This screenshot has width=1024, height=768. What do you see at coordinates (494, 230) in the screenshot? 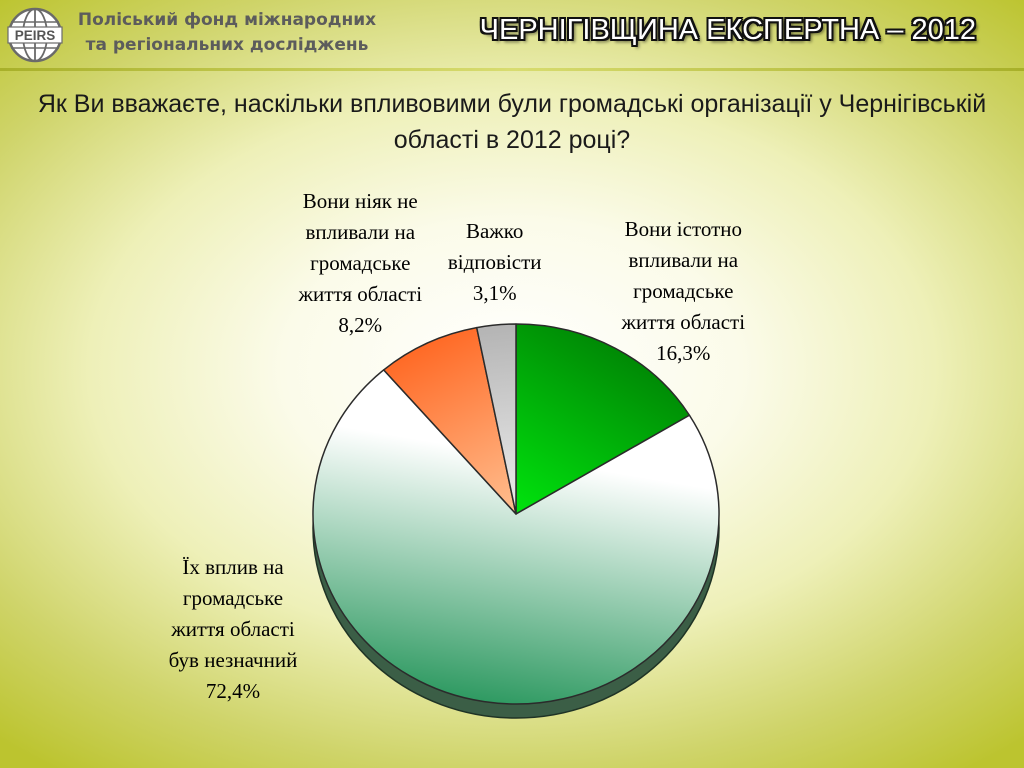
I see `pie-label-line: Важко` at bounding box center [494, 230].